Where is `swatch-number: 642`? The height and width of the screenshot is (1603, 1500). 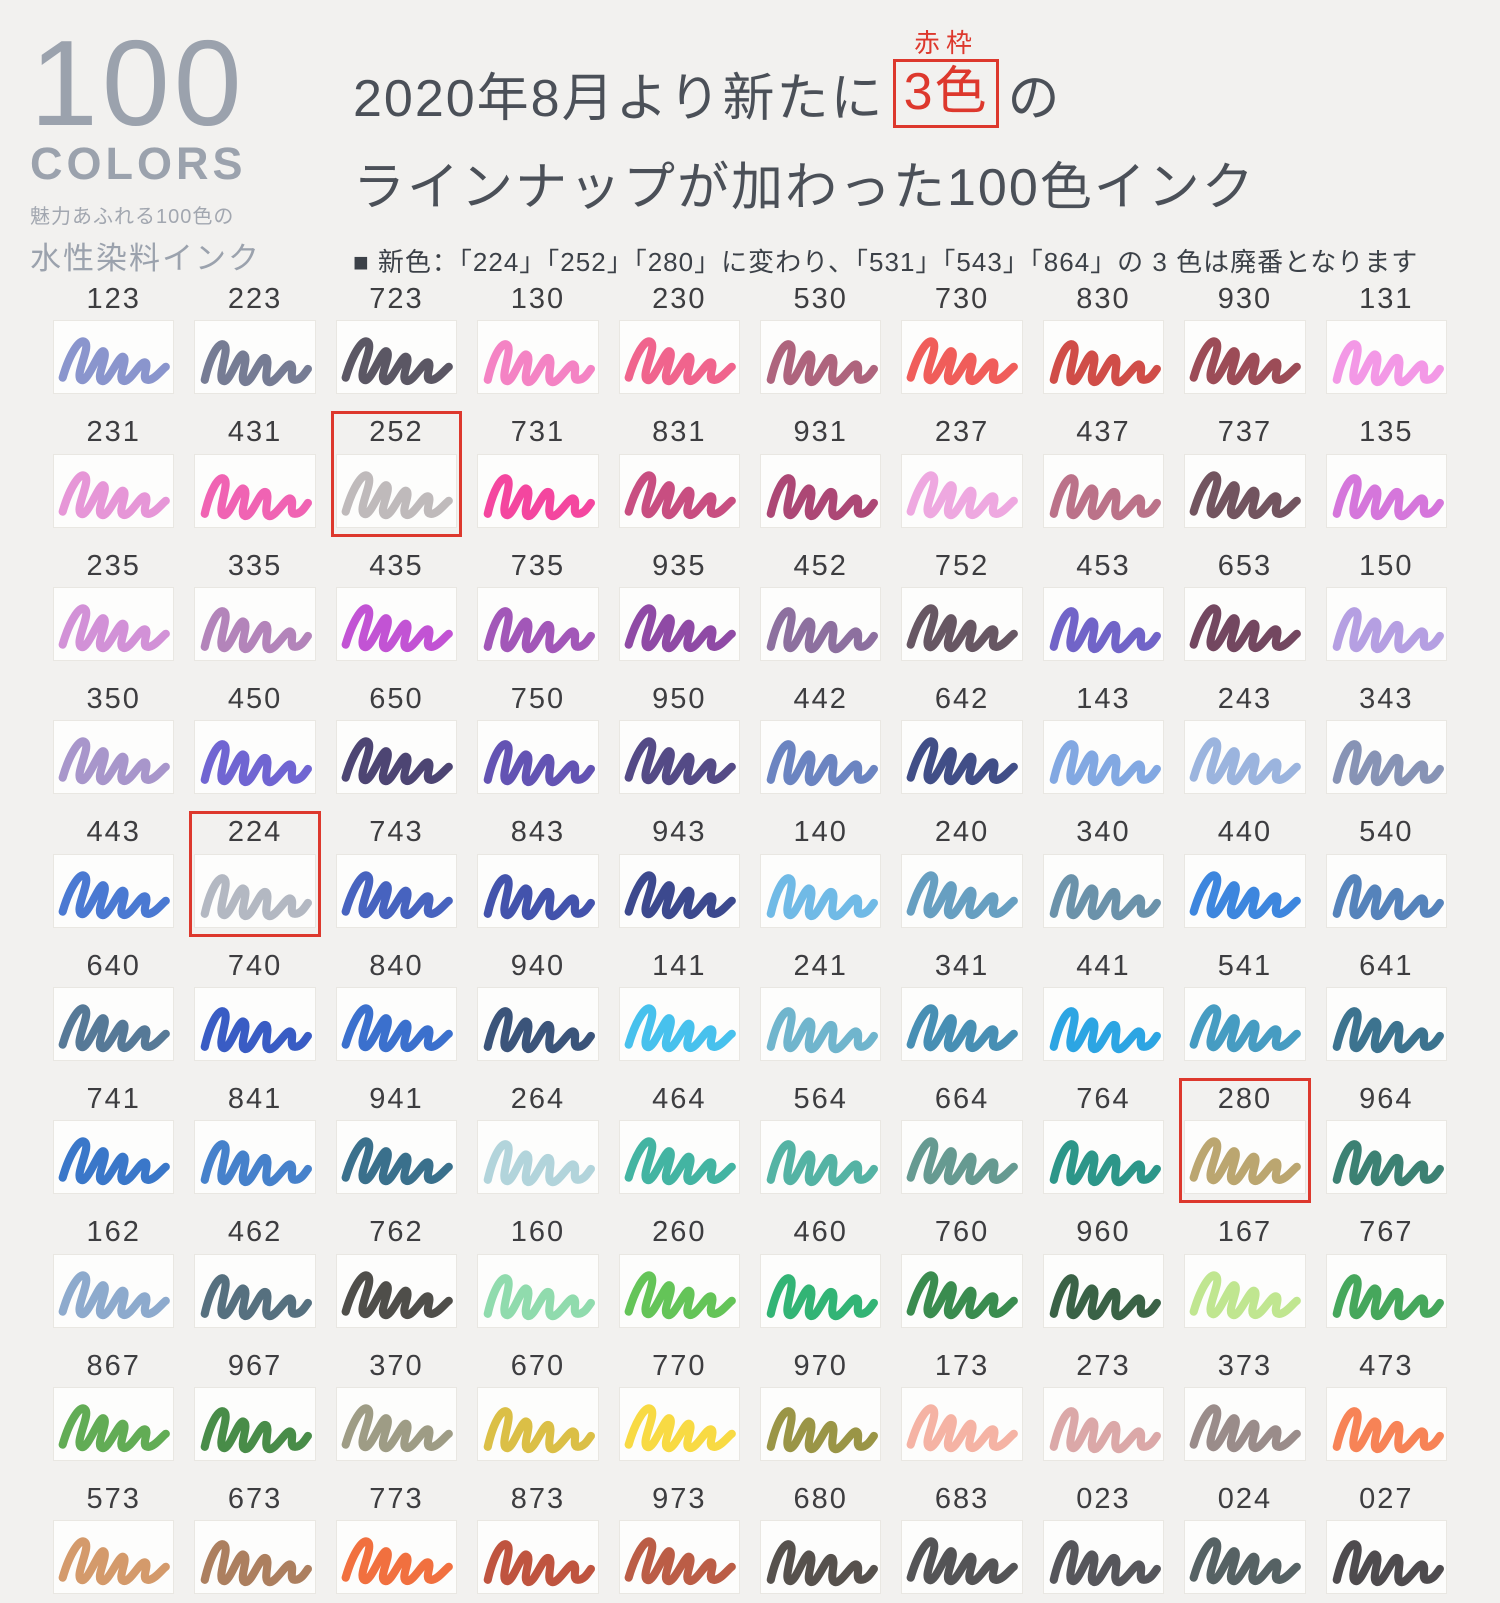
swatch-number: 642 is located at coordinates (962, 699).